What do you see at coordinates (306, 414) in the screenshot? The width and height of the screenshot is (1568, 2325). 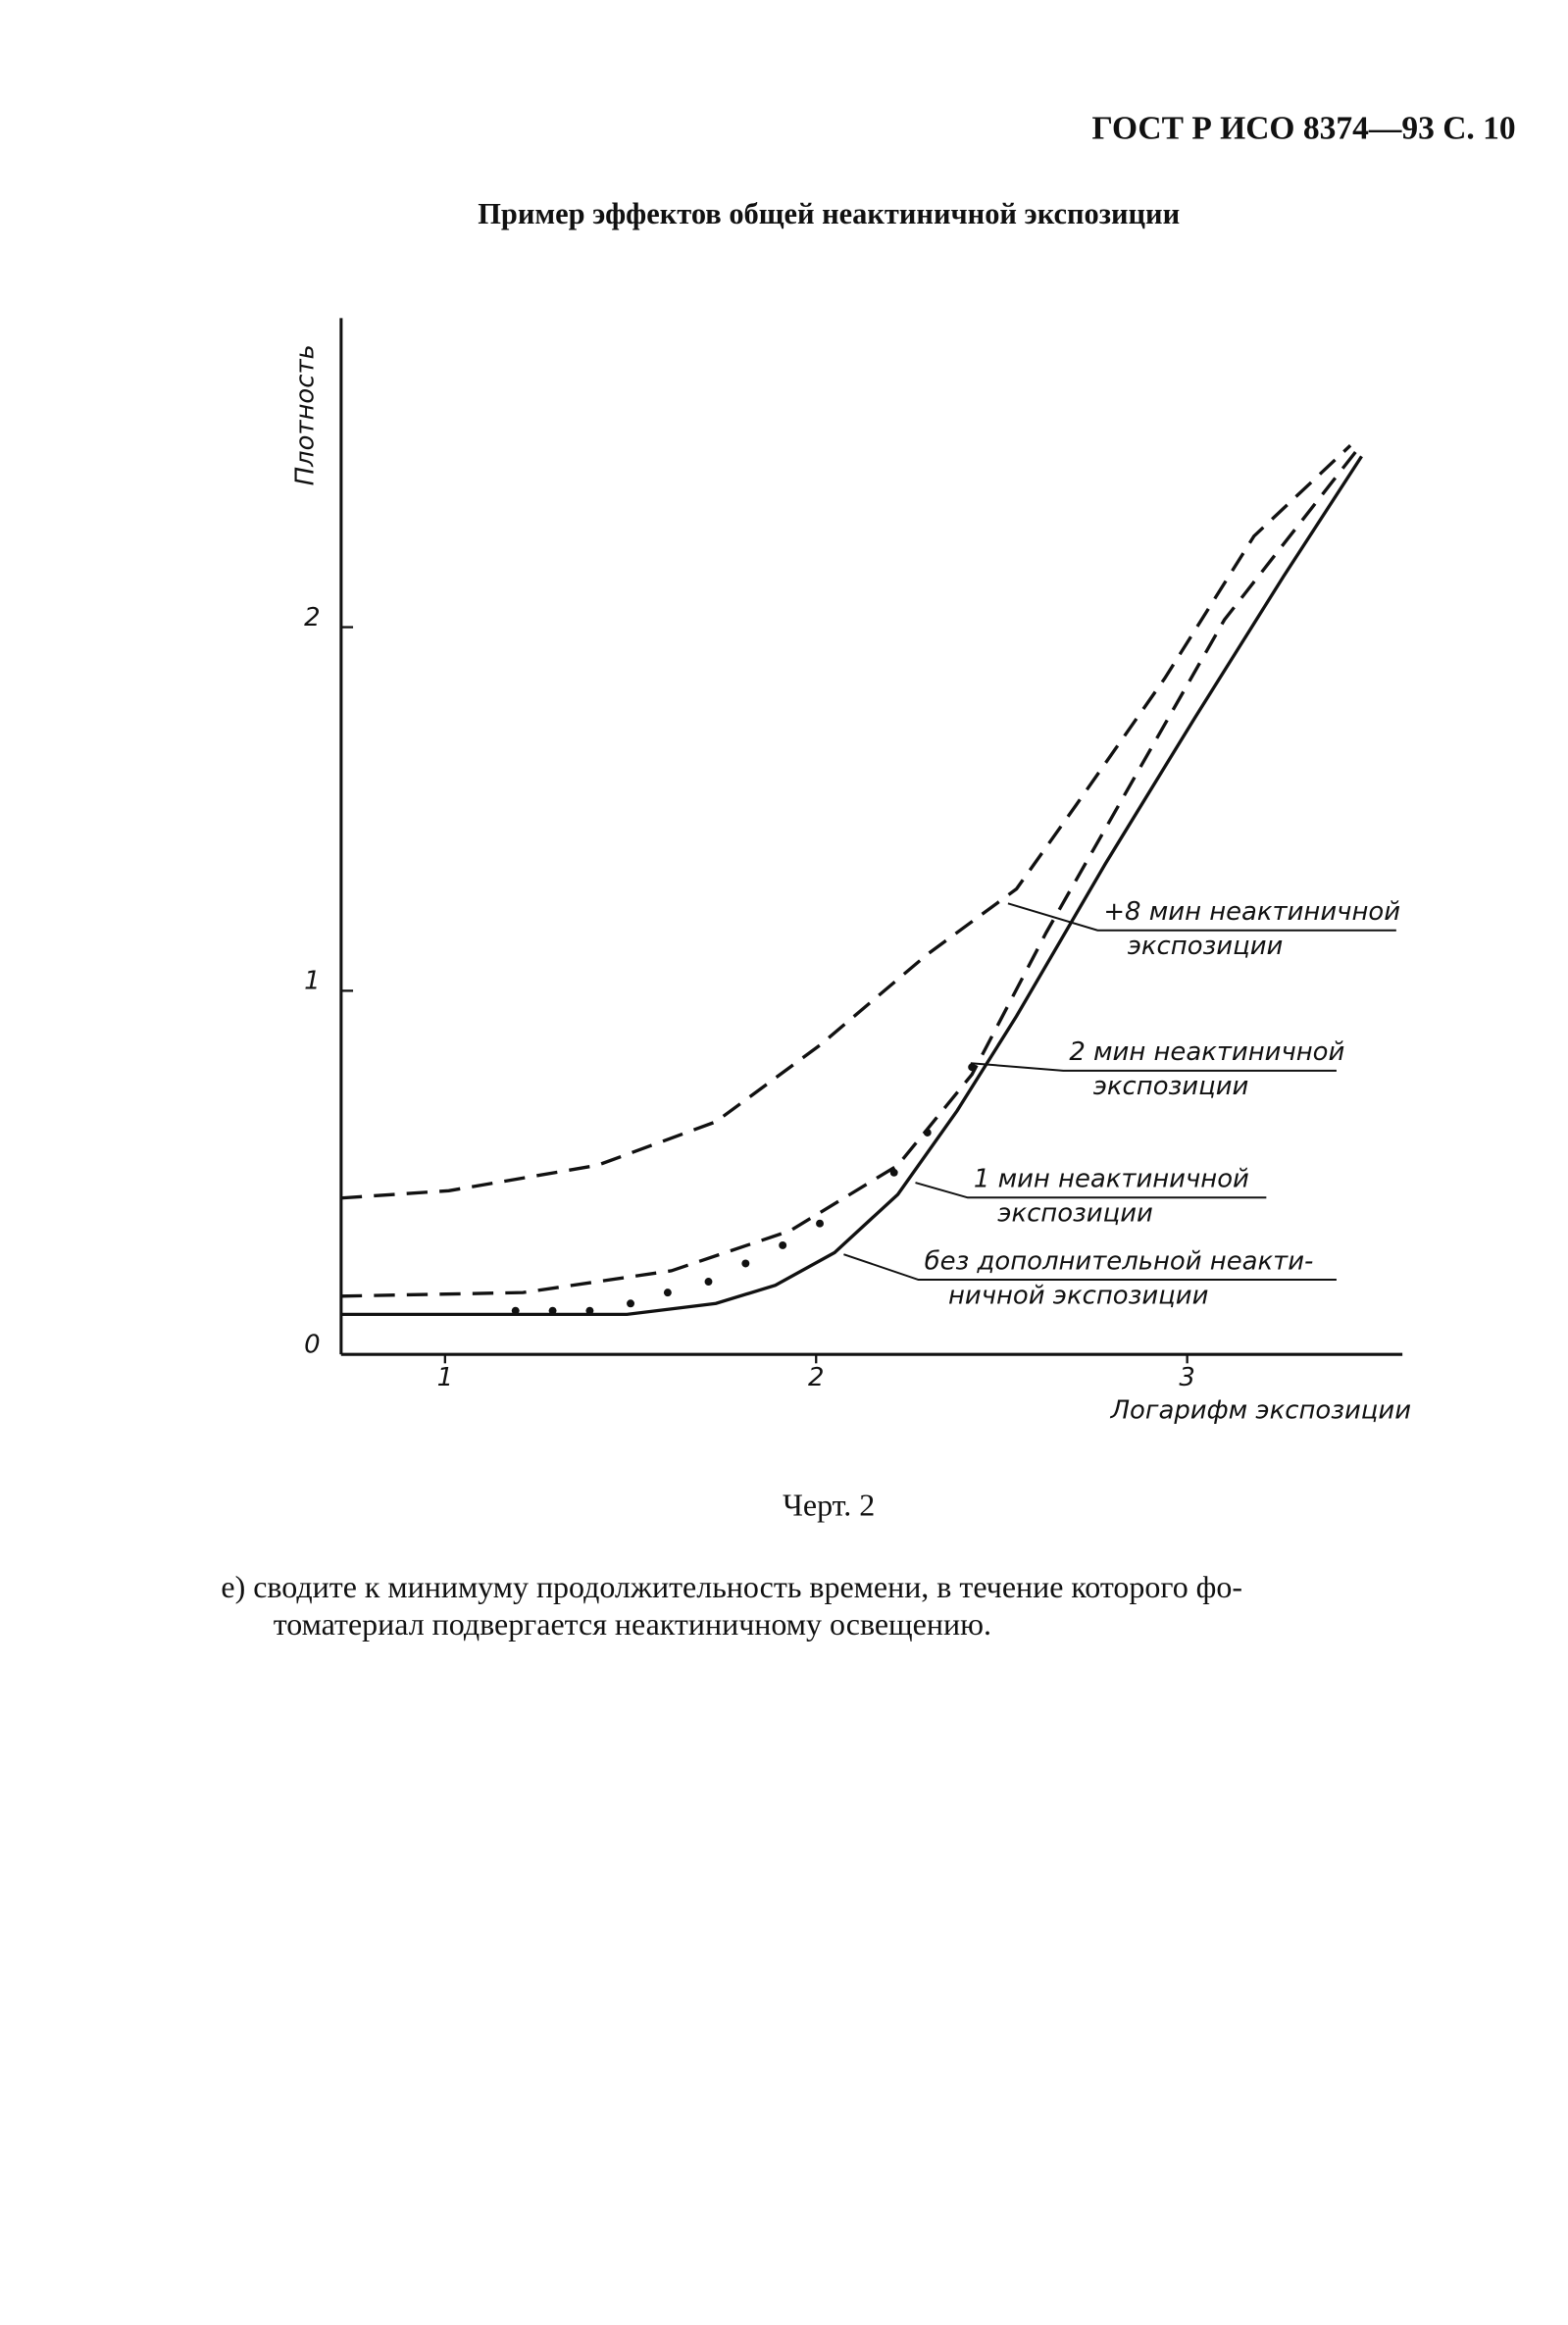 I see `y-axis-label: Плотность` at bounding box center [306, 414].